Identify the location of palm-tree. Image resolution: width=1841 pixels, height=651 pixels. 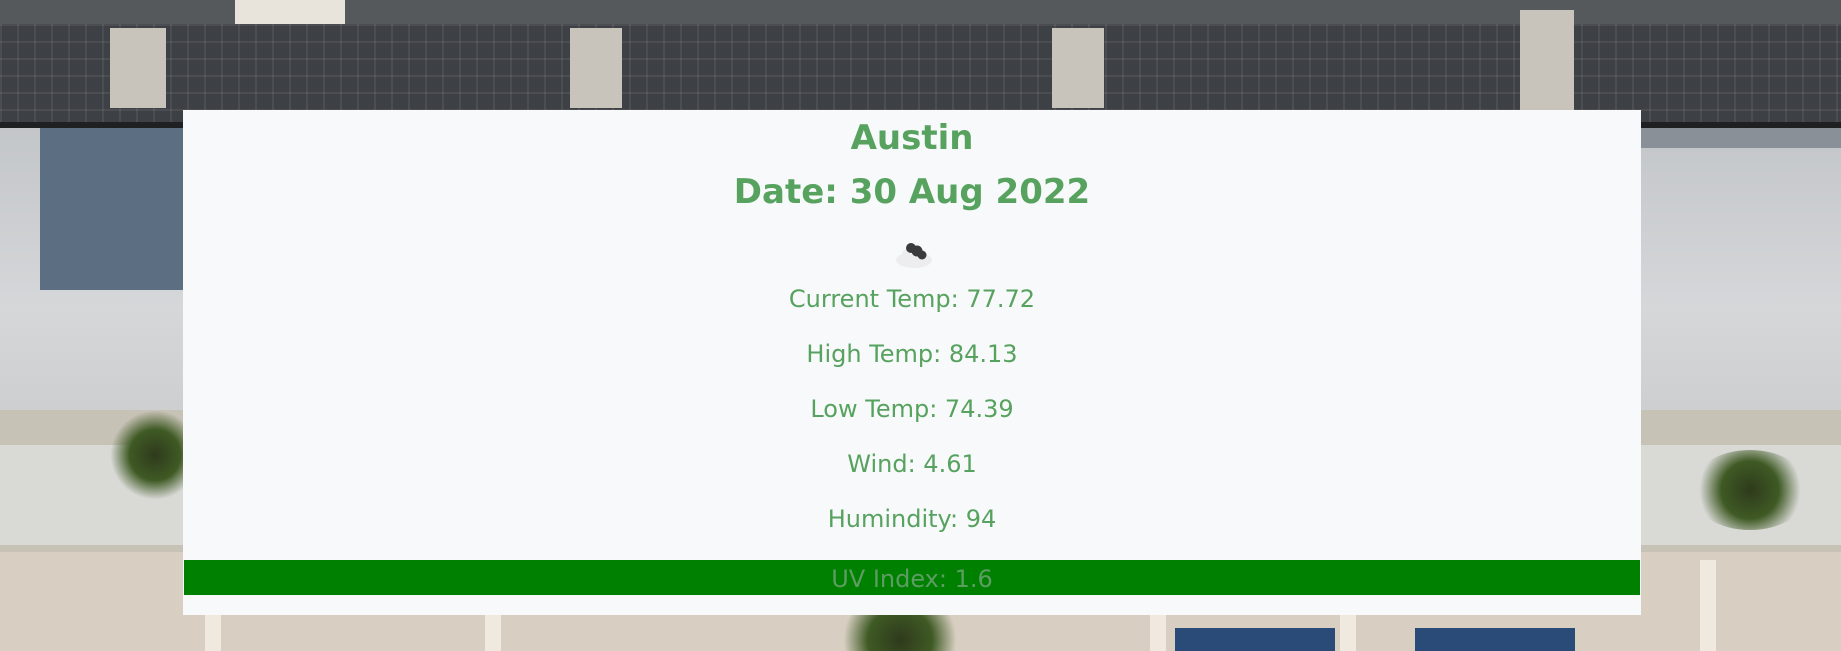
(1750, 490).